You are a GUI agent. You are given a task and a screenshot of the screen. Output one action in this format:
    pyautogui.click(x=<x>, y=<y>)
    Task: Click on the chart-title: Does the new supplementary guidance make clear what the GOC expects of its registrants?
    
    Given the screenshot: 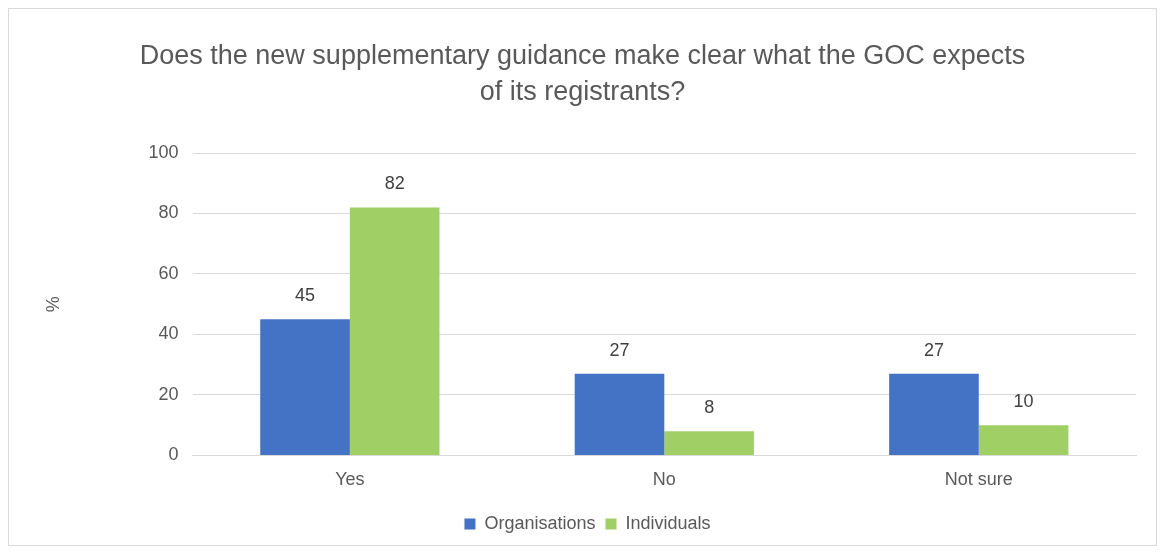 What is the action you would take?
    pyautogui.click(x=582, y=73)
    